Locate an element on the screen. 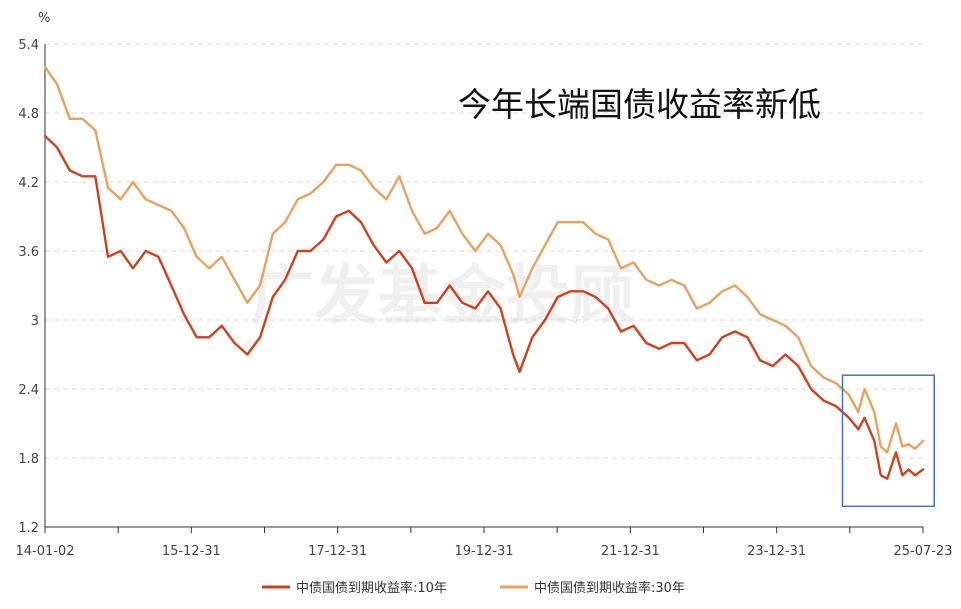 The width and height of the screenshot is (961, 609). highlight-box-layer is located at coordinates (888, 441).